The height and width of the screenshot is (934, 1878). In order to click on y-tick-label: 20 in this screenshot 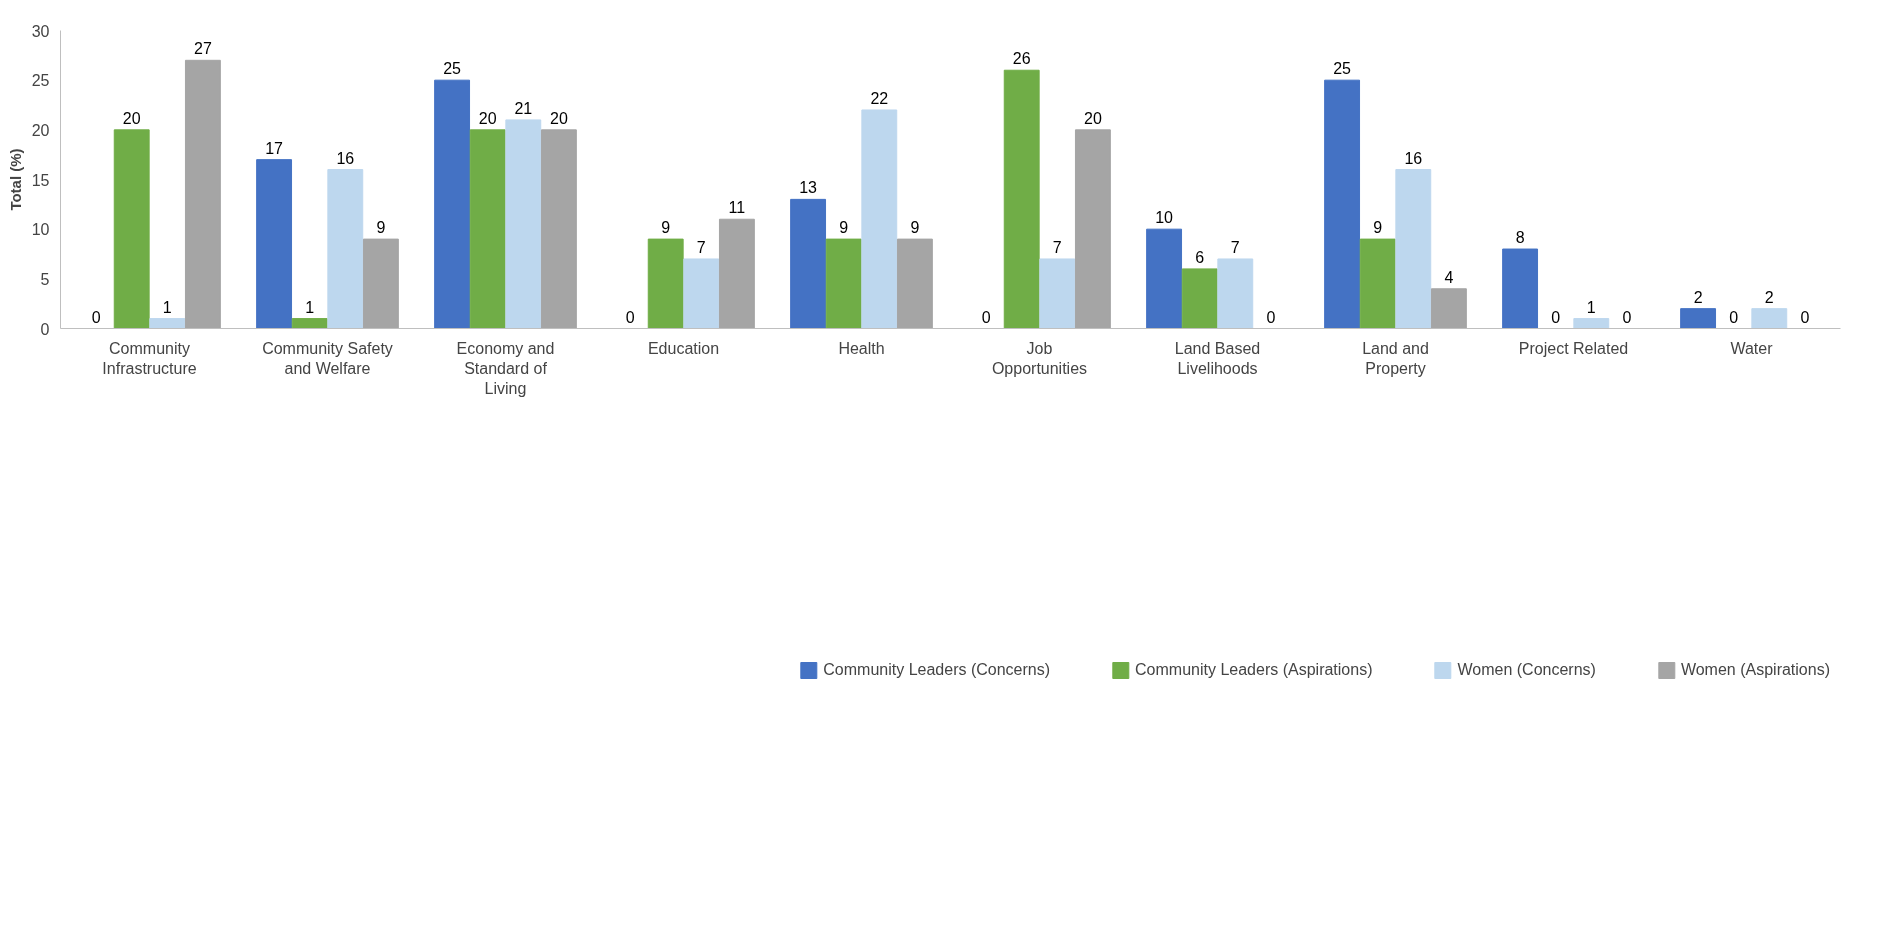, I will do `click(40, 130)`.